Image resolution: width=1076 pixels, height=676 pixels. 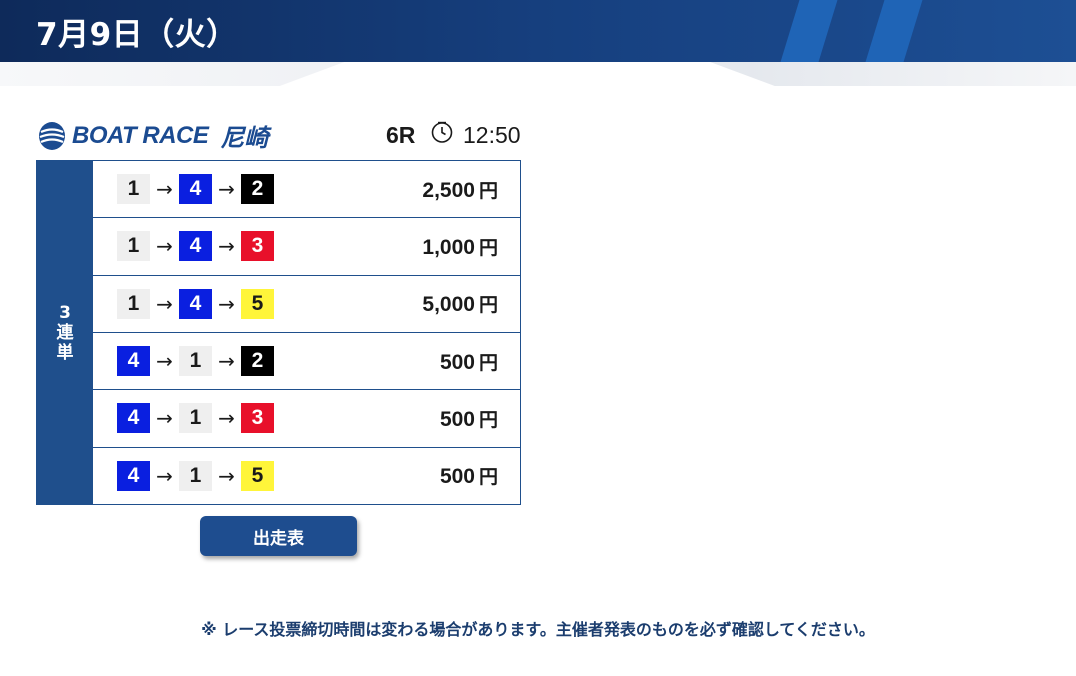 I want to click on combination: 4 → 1 → 2, so click(x=195, y=361).